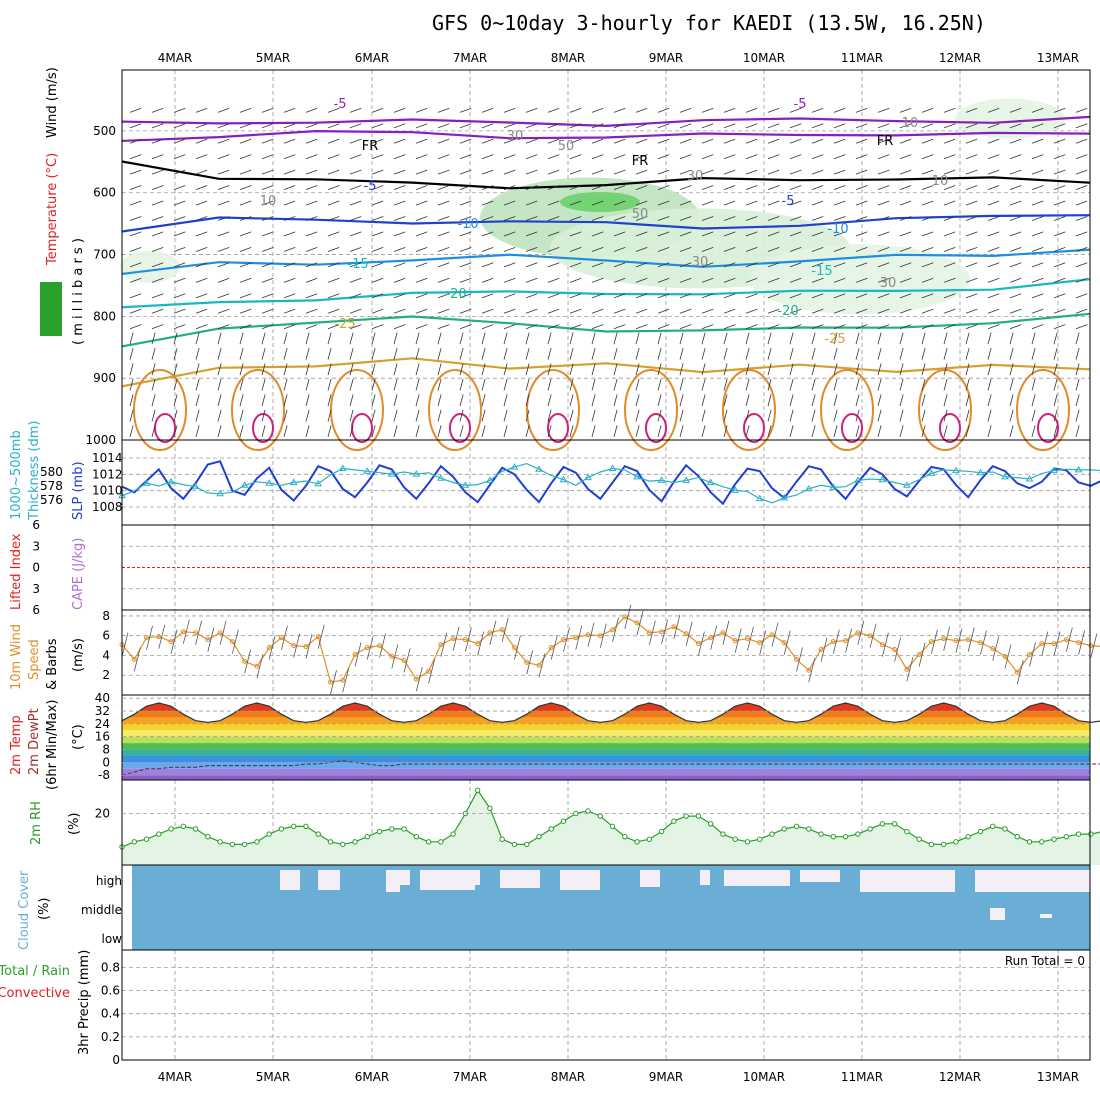 The width and height of the screenshot is (1100, 1100). Describe the element at coordinates (102, 711) in the screenshot. I see `temp-tick-label: 32` at that location.